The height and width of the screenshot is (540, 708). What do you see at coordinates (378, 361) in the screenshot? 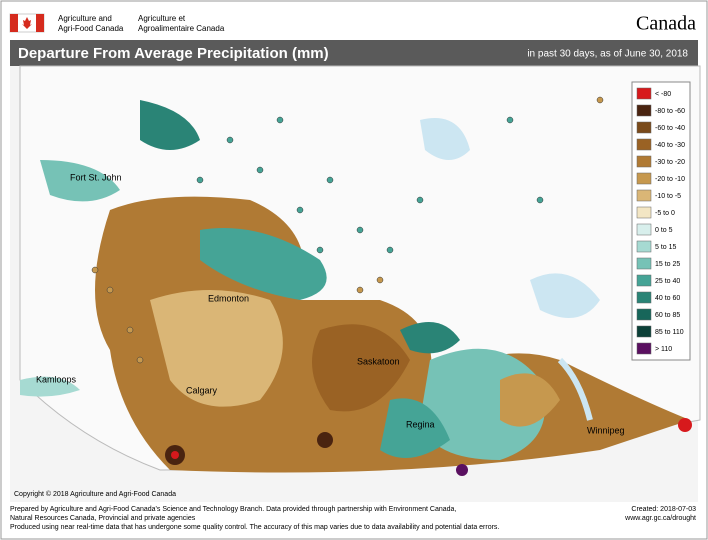
I see `city-label: Saskatoon` at bounding box center [378, 361].